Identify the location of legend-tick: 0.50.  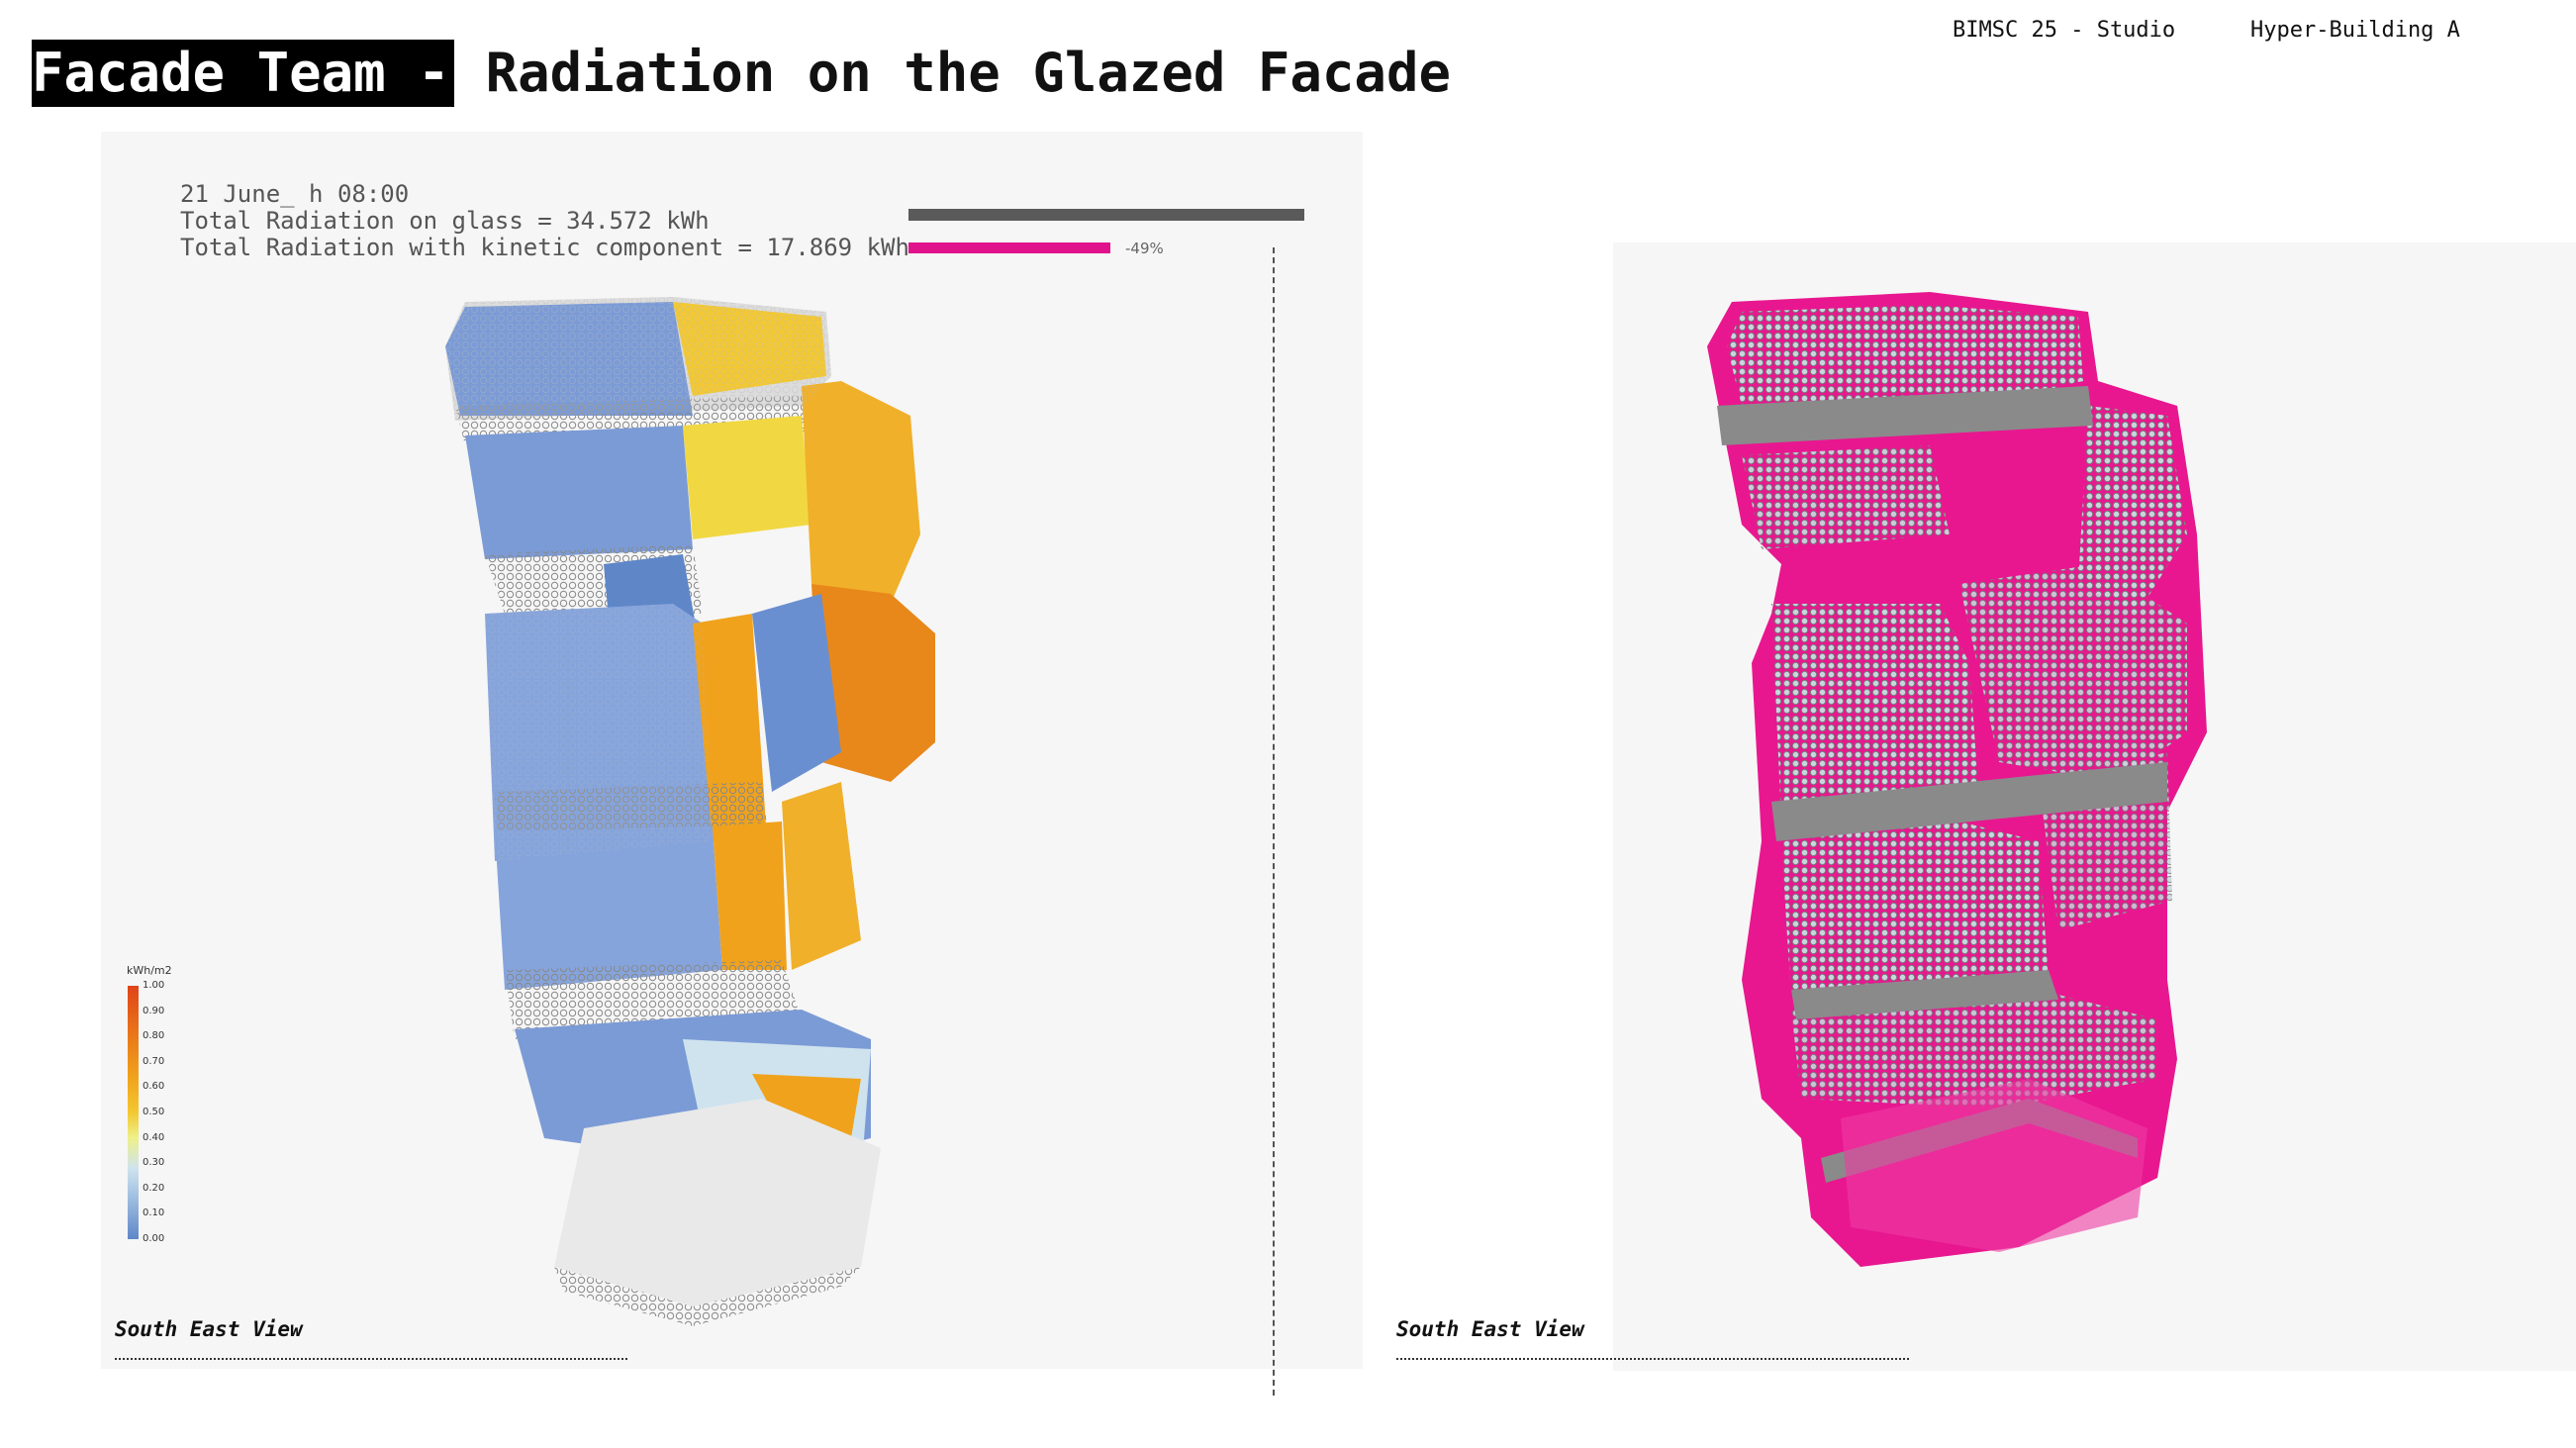
(154, 1112).